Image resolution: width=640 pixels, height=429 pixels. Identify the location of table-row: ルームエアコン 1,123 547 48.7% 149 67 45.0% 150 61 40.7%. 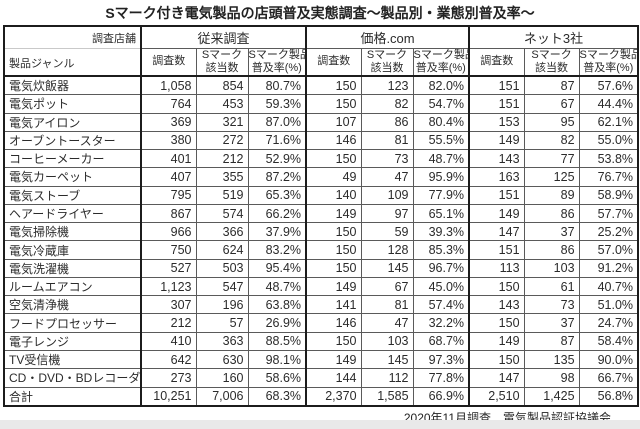
(321, 286).